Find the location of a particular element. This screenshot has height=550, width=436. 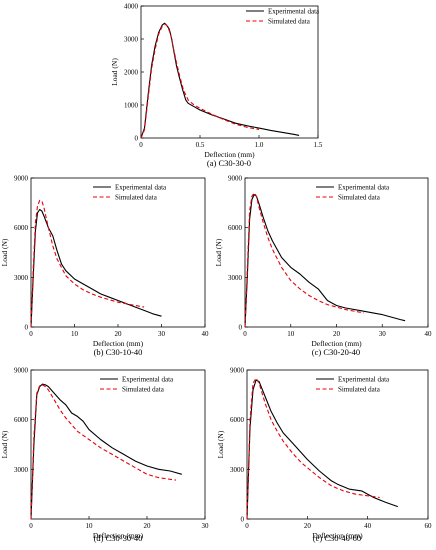

panel-caption: (a) C30-30-0 is located at coordinates (229, 163).